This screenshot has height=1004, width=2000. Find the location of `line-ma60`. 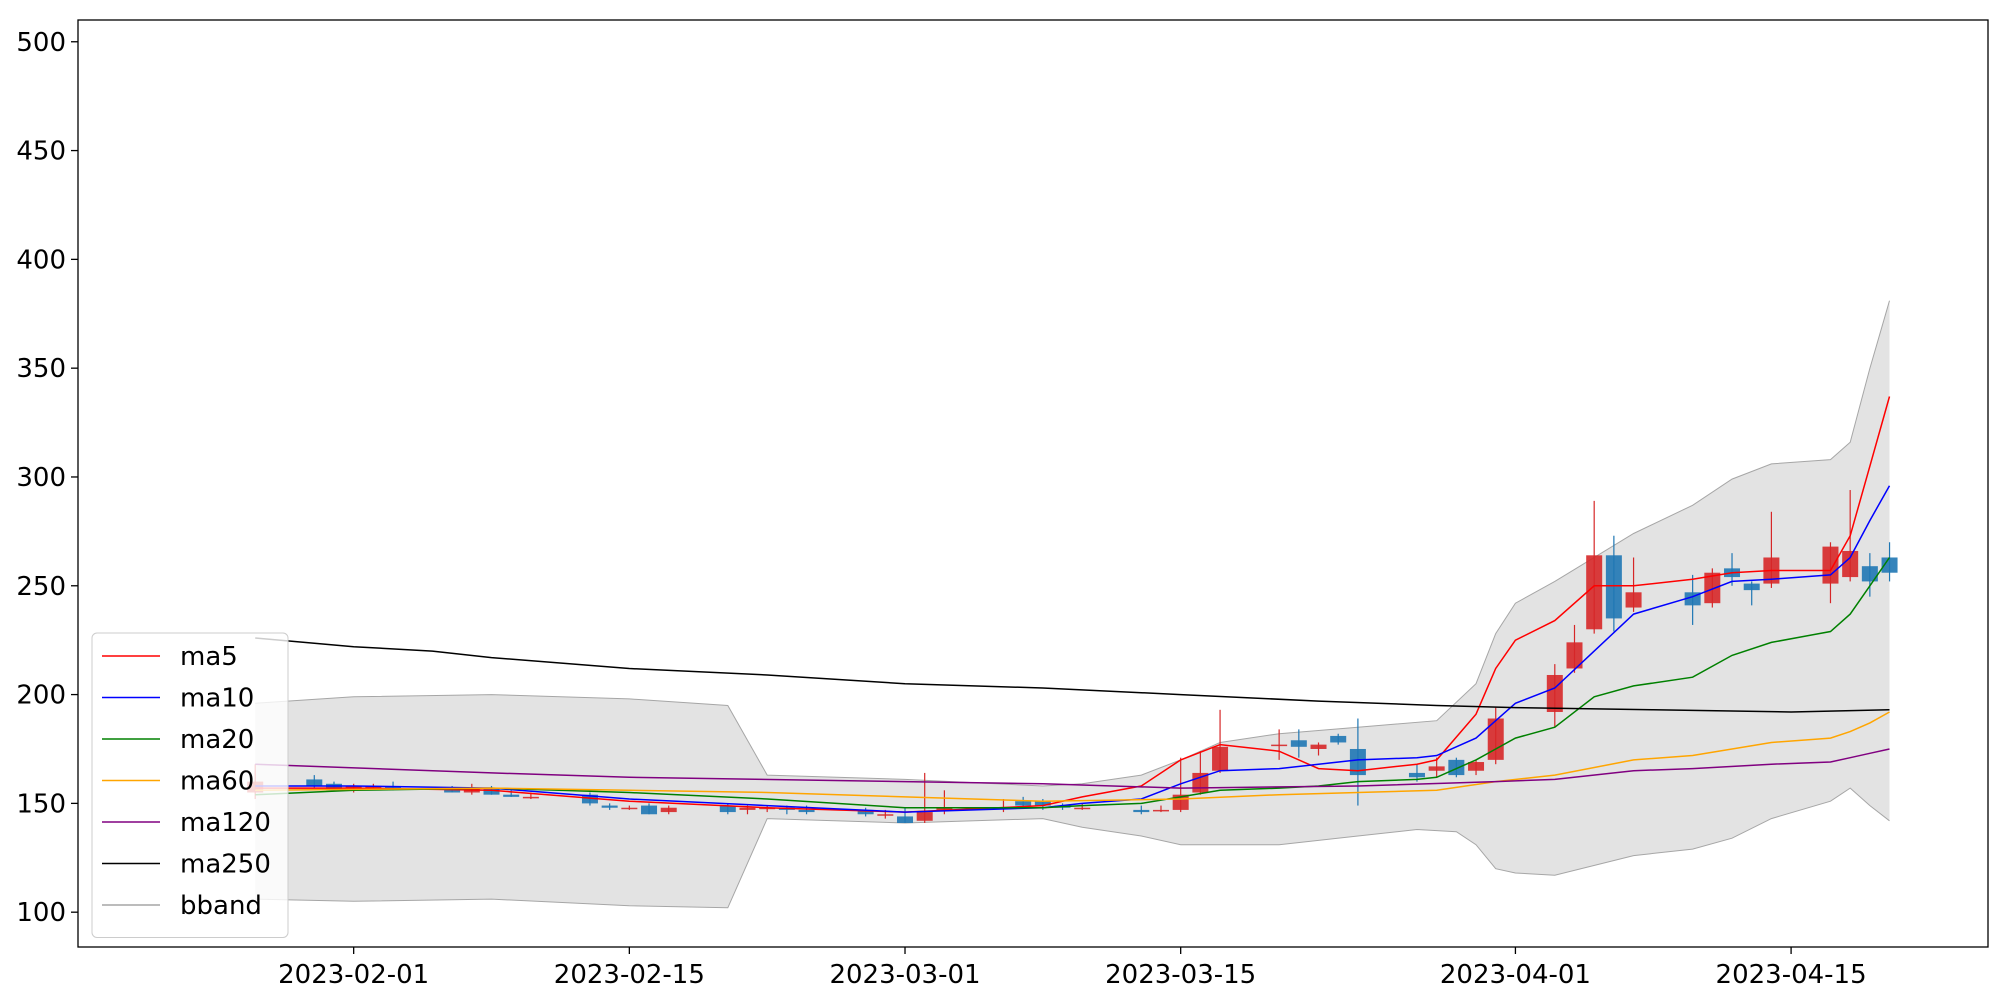

line-ma60 is located at coordinates (1072, 756).